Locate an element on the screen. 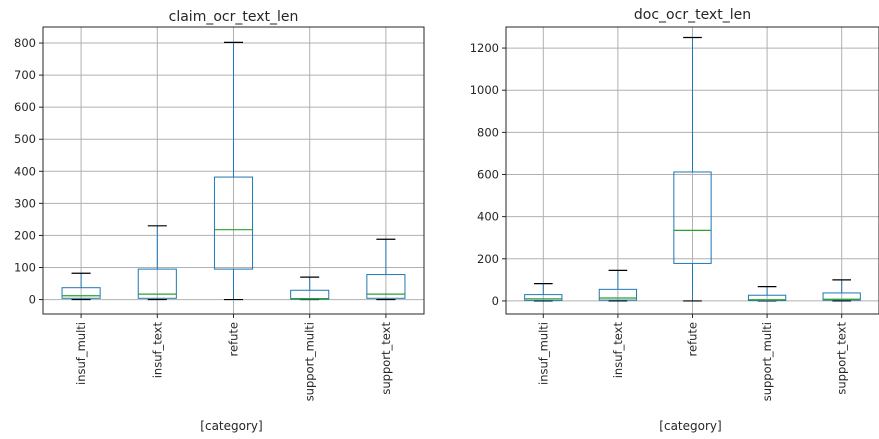 The image size is (879, 439). y-tick-label: 1000 is located at coordinates (484, 90).